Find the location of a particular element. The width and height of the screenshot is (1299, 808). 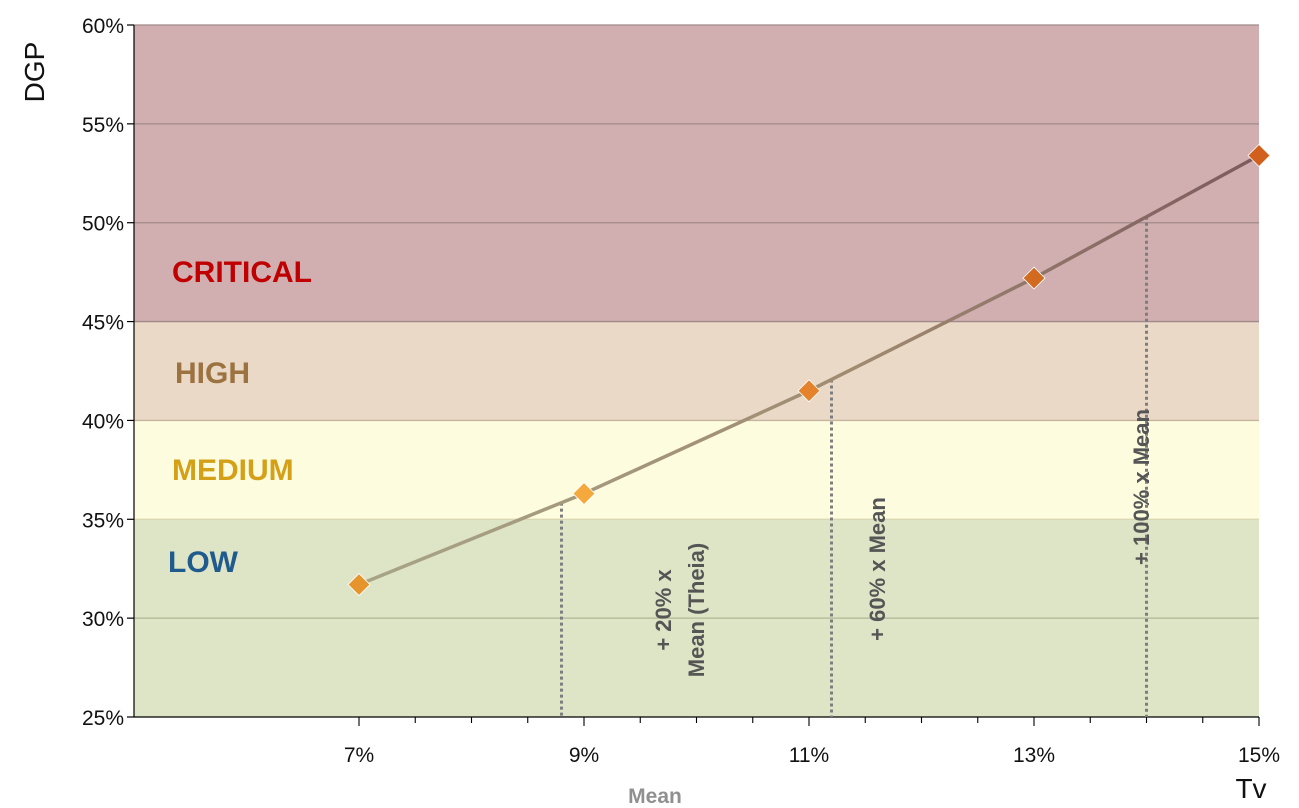

x-tick-label: 9% is located at coordinates (584, 755).